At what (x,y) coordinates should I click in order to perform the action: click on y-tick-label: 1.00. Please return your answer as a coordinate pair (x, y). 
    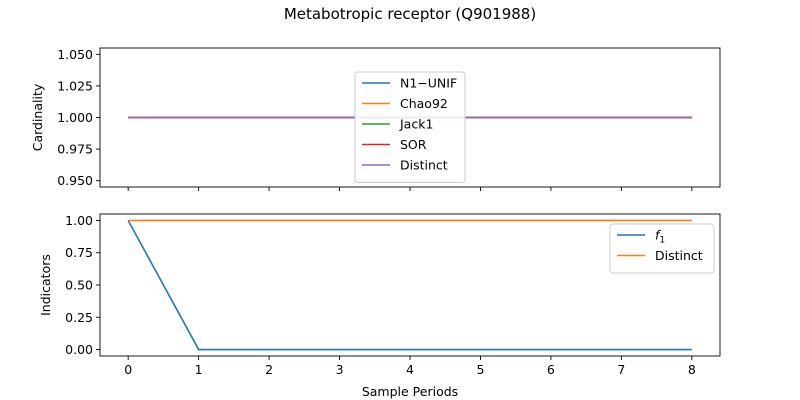
    Looking at the image, I should click on (79, 220).